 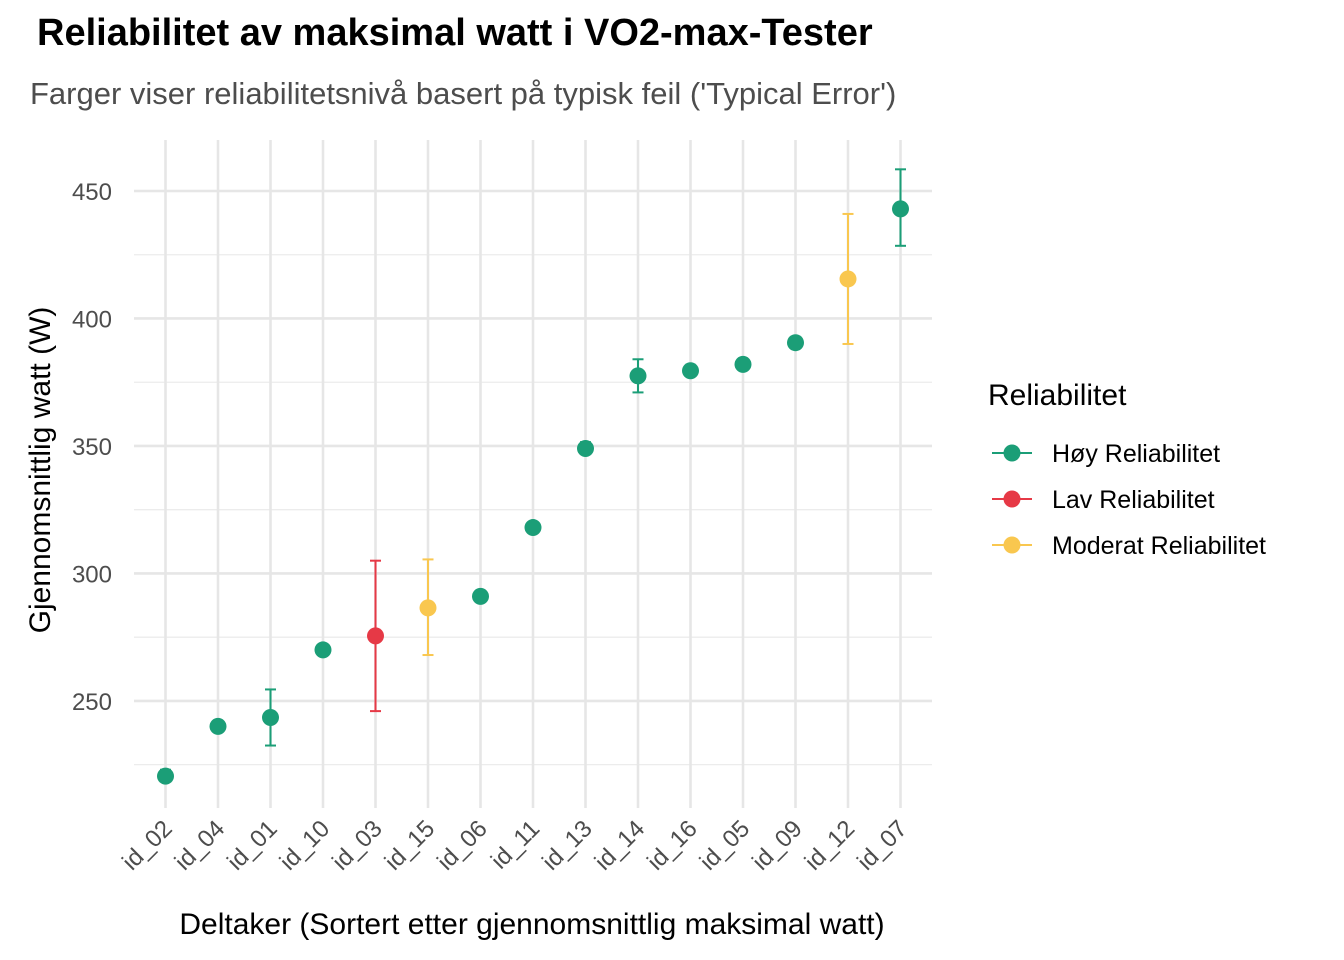 What do you see at coordinates (147, 845) in the screenshot?
I see `x-tick-label: id_02` at bounding box center [147, 845].